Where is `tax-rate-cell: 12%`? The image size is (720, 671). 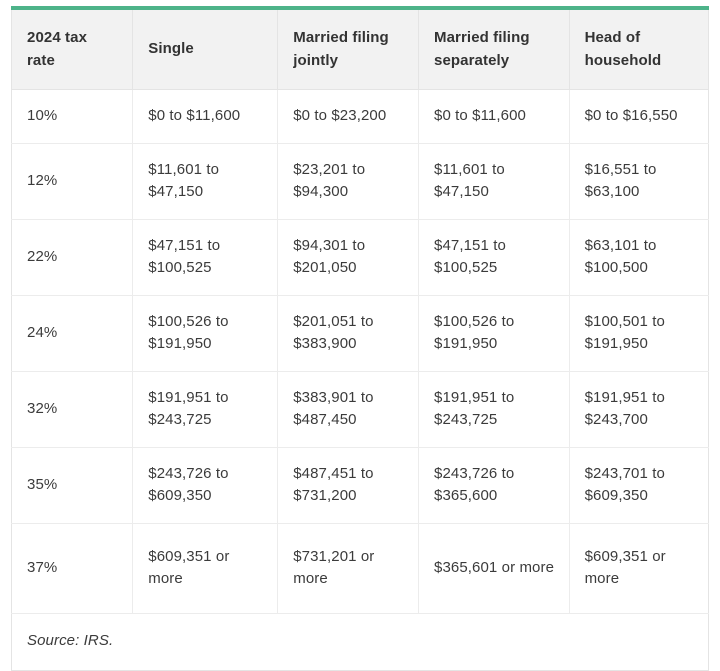 tax-rate-cell: 12% is located at coordinates (72, 181).